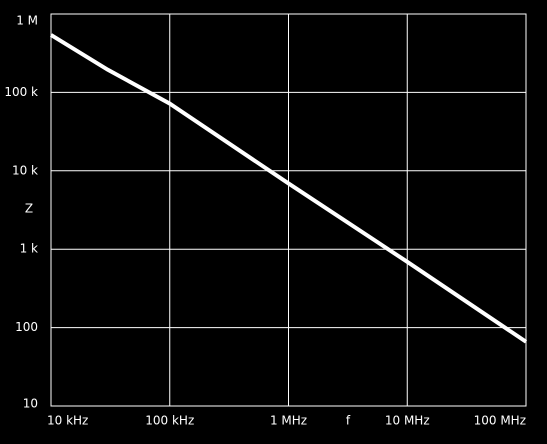 Image resolution: width=547 pixels, height=444 pixels. What do you see at coordinates (30, 404) in the screenshot?
I see `y-tick-label: 10` at bounding box center [30, 404].